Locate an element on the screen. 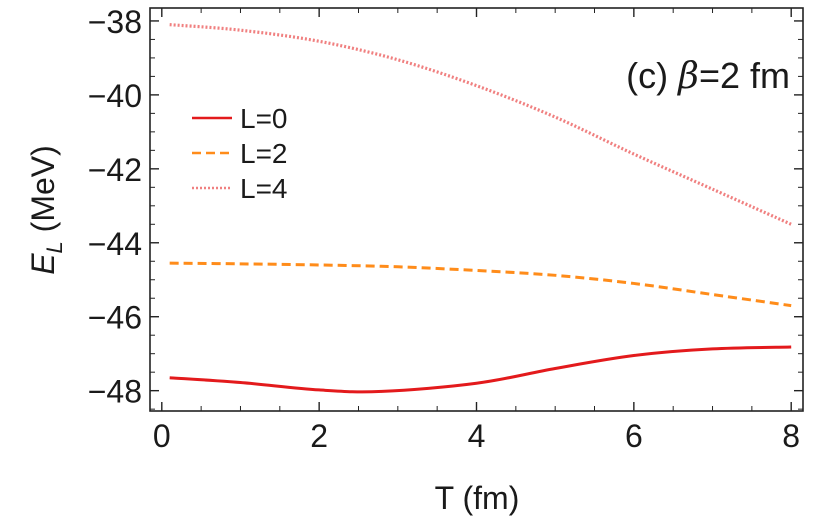  y-tick-label: −44 is located at coordinates (115, 244).